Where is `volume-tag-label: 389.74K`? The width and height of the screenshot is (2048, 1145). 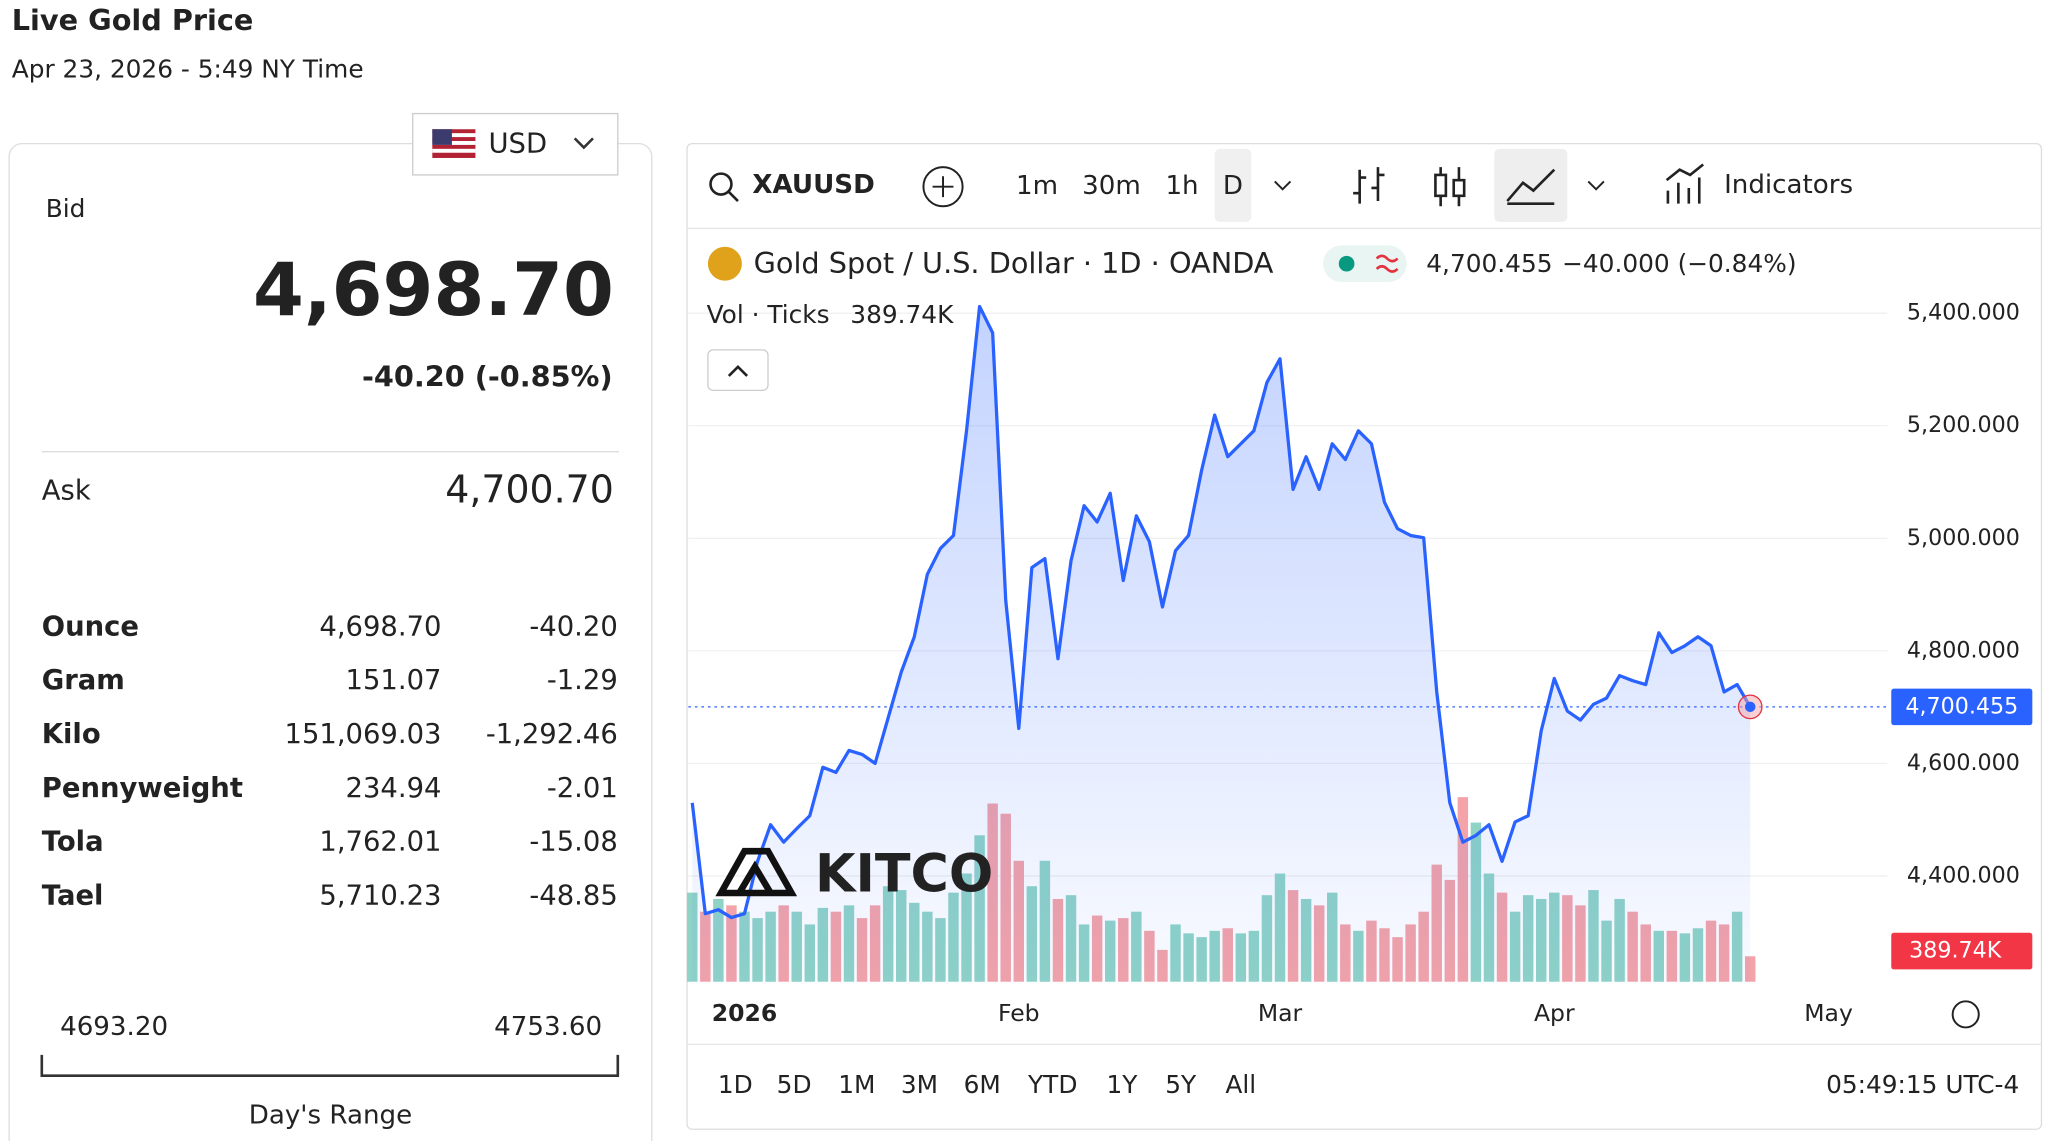
volume-tag-label: 389.74K is located at coordinates (1956, 951).